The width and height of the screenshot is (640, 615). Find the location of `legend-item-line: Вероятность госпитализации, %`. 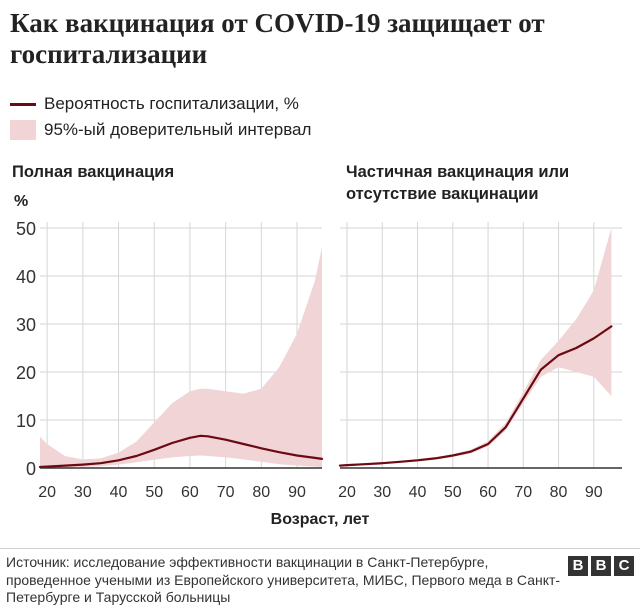

legend-item-line: Вероятность госпитализации, % is located at coordinates (160, 104).